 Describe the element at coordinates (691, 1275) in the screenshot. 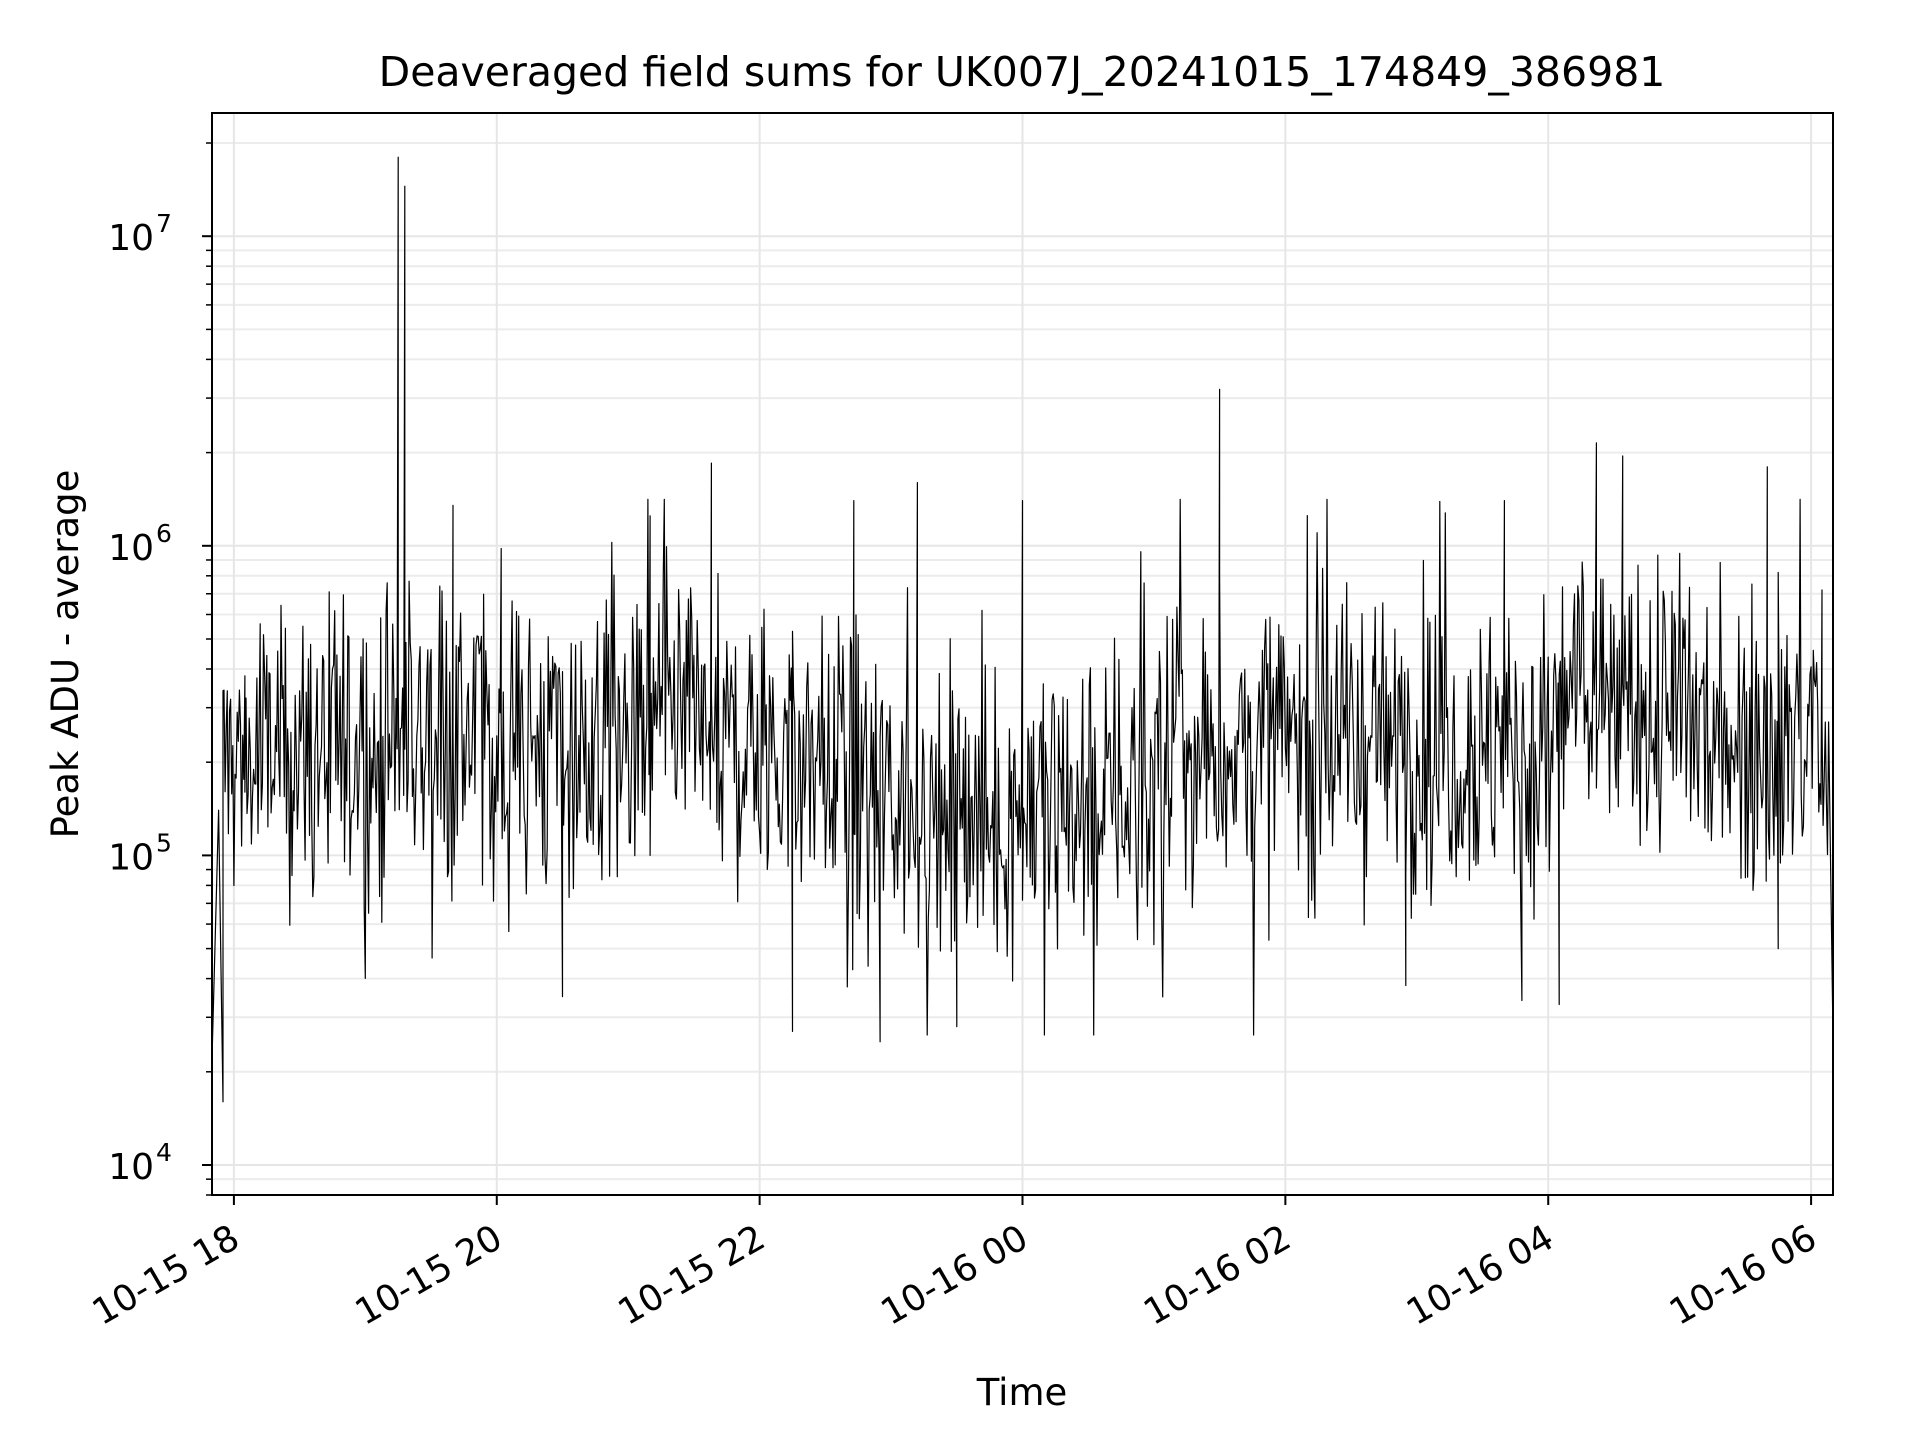

I see `x-tick-label: 10-15 22` at that location.